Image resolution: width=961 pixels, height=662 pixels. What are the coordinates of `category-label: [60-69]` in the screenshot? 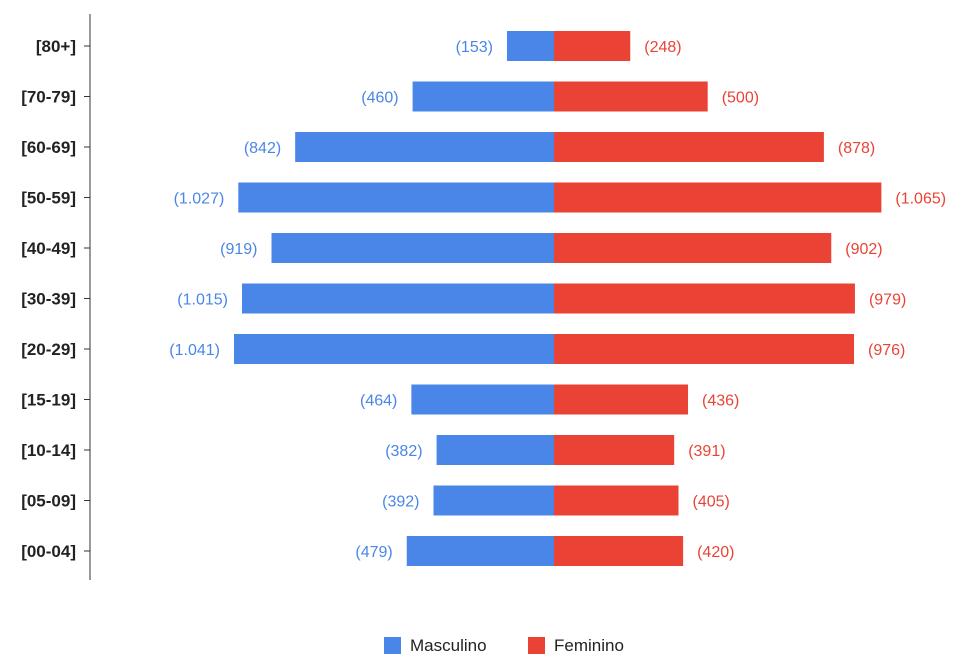 It's located at (48, 147).